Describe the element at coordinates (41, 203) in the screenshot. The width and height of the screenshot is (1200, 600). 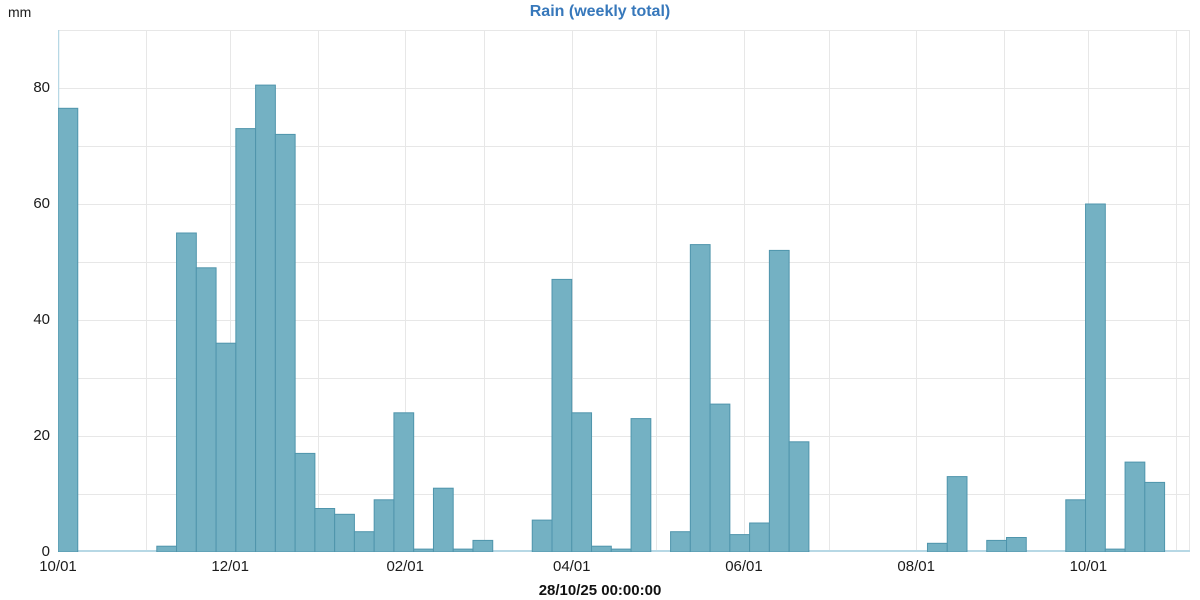
I see `y-tick-label: 60` at that location.